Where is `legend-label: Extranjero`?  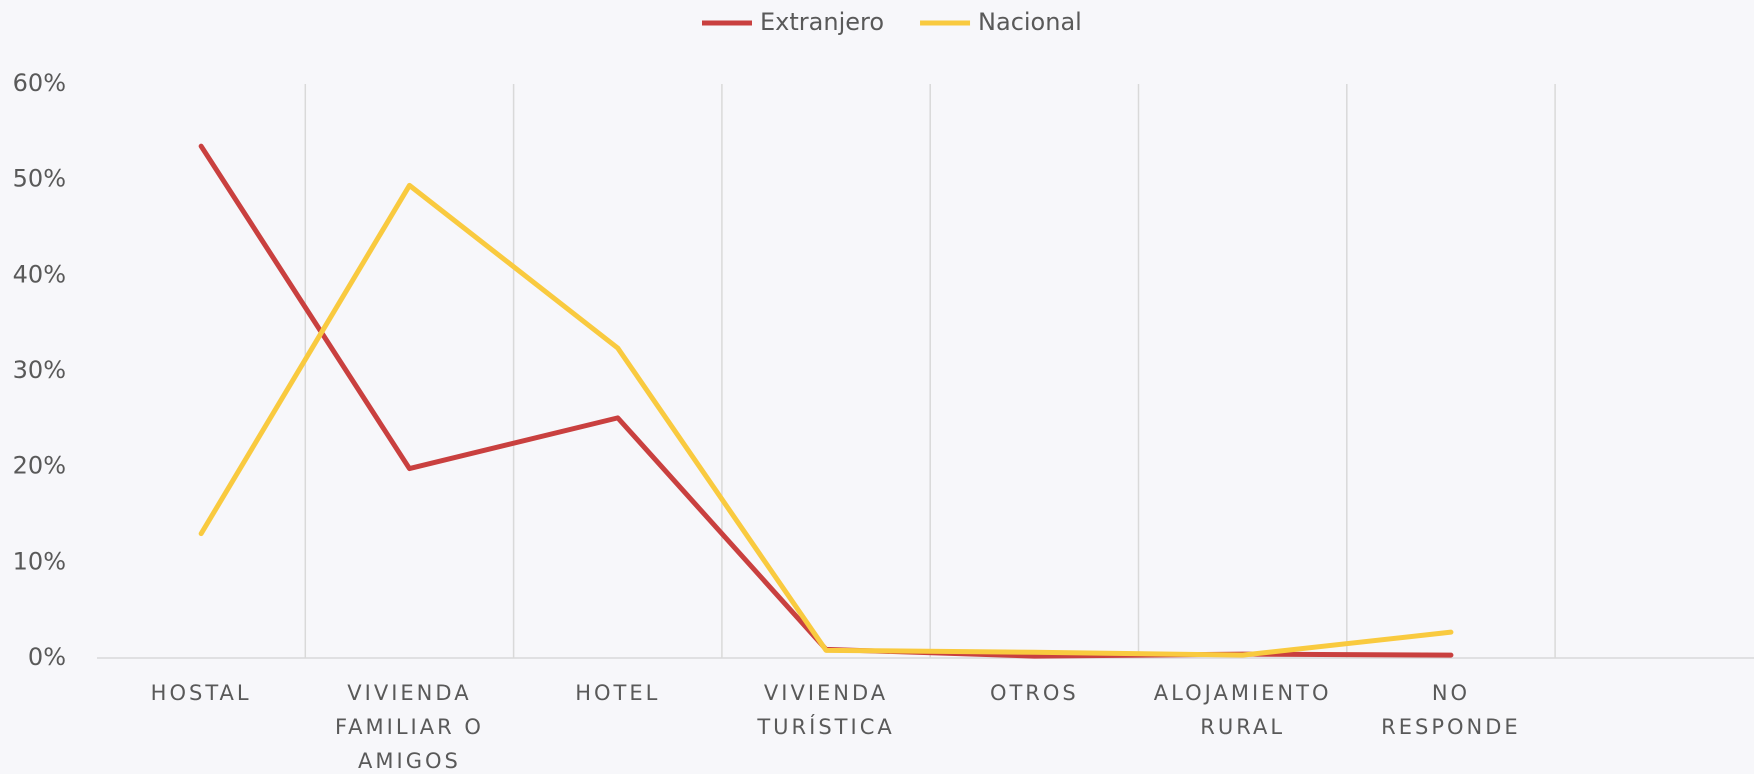
legend-label: Extranjero is located at coordinates (822, 22).